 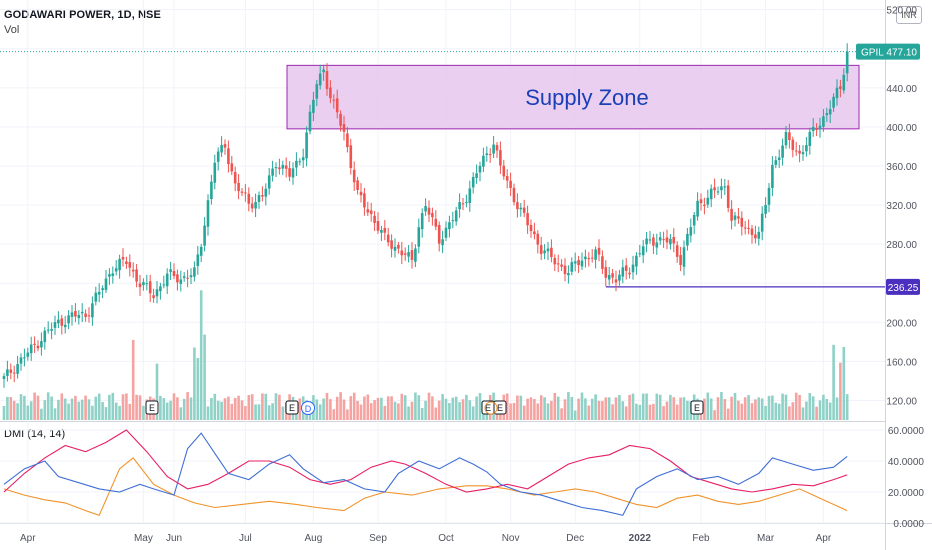 I want to click on price-tick-label: 360.00, so click(x=901, y=167).